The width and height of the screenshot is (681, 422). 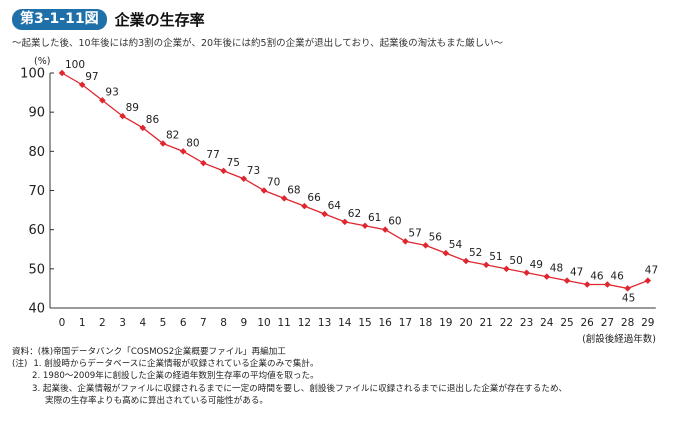 What do you see at coordinates (374, 218) in the screenshot?
I see `data-label: 61` at bounding box center [374, 218].